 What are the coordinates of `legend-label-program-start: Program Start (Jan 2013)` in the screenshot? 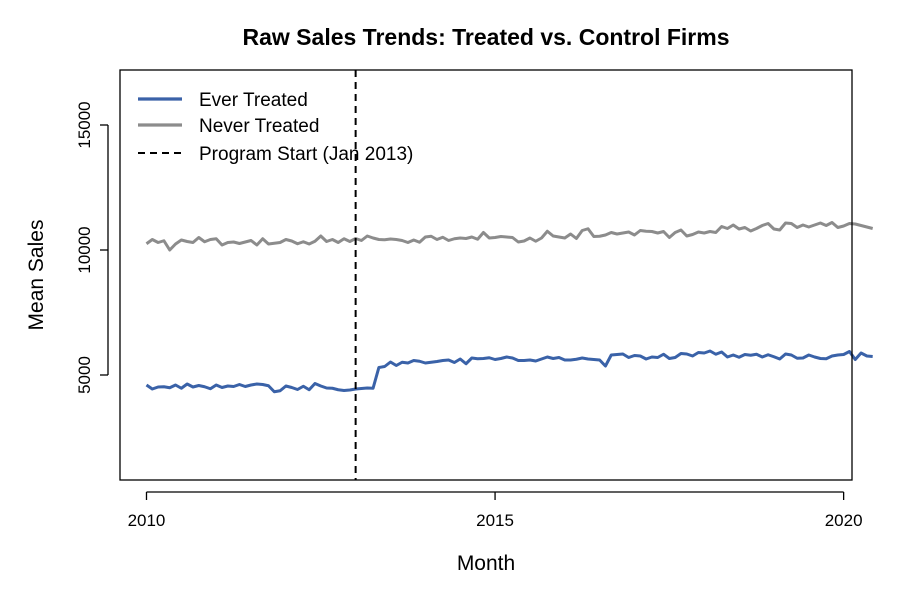 It's located at (306, 154).